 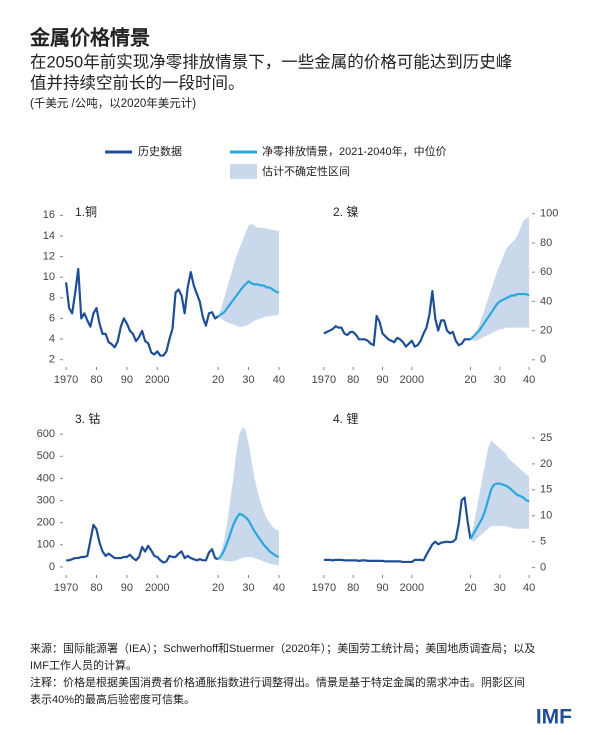 I want to click on note: 表示40%的最高后验密度可信集。, so click(x=112, y=699).